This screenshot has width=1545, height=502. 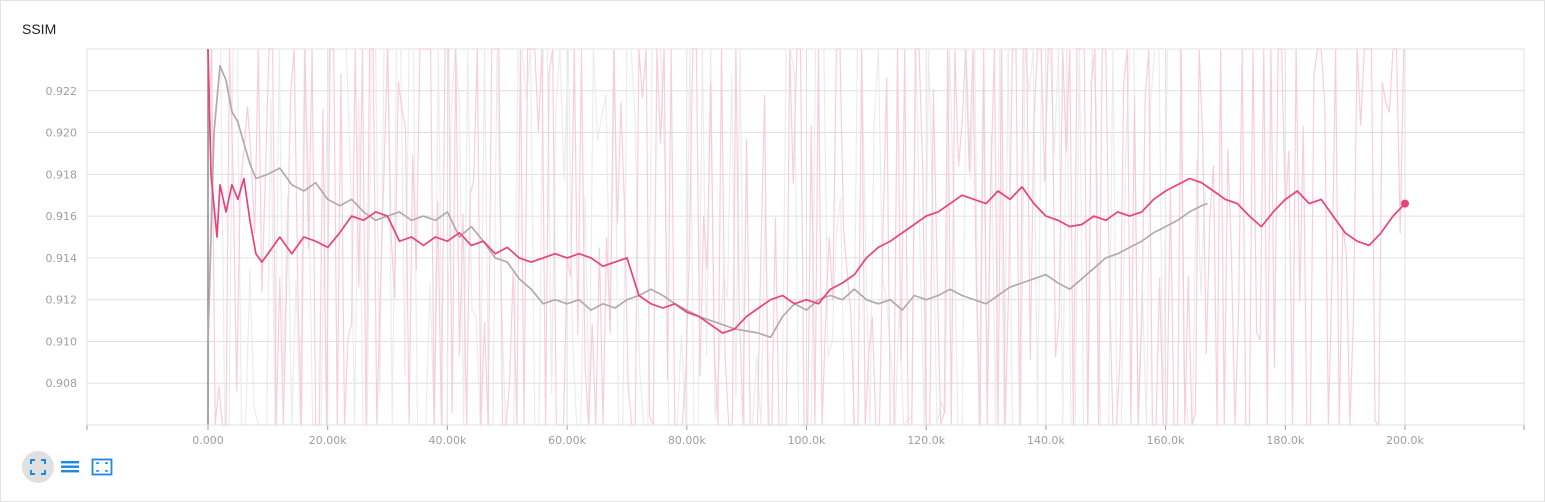 What do you see at coordinates (62, 91) in the screenshot?
I see `y-tick-label: 0.922` at bounding box center [62, 91].